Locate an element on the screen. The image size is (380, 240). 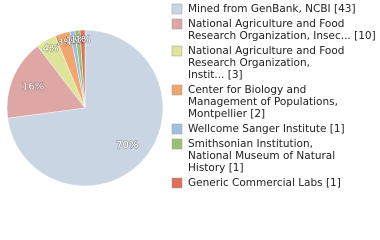
legend-label: Mined from GenBank, NCBI [43] is located at coordinates (272, 9).